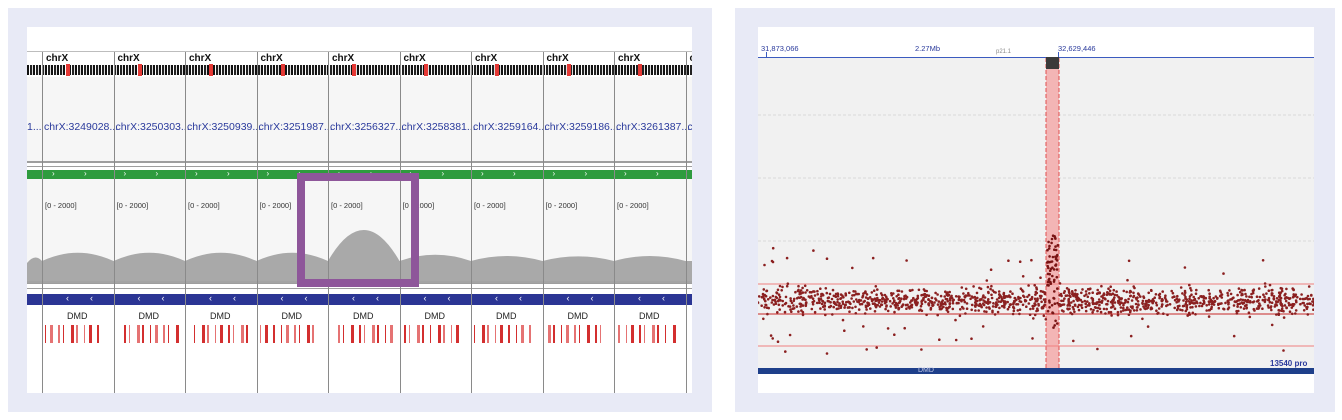  Describe the element at coordinates (691, 58) in the screenshot. I see `column-chrom-label: c` at that location.